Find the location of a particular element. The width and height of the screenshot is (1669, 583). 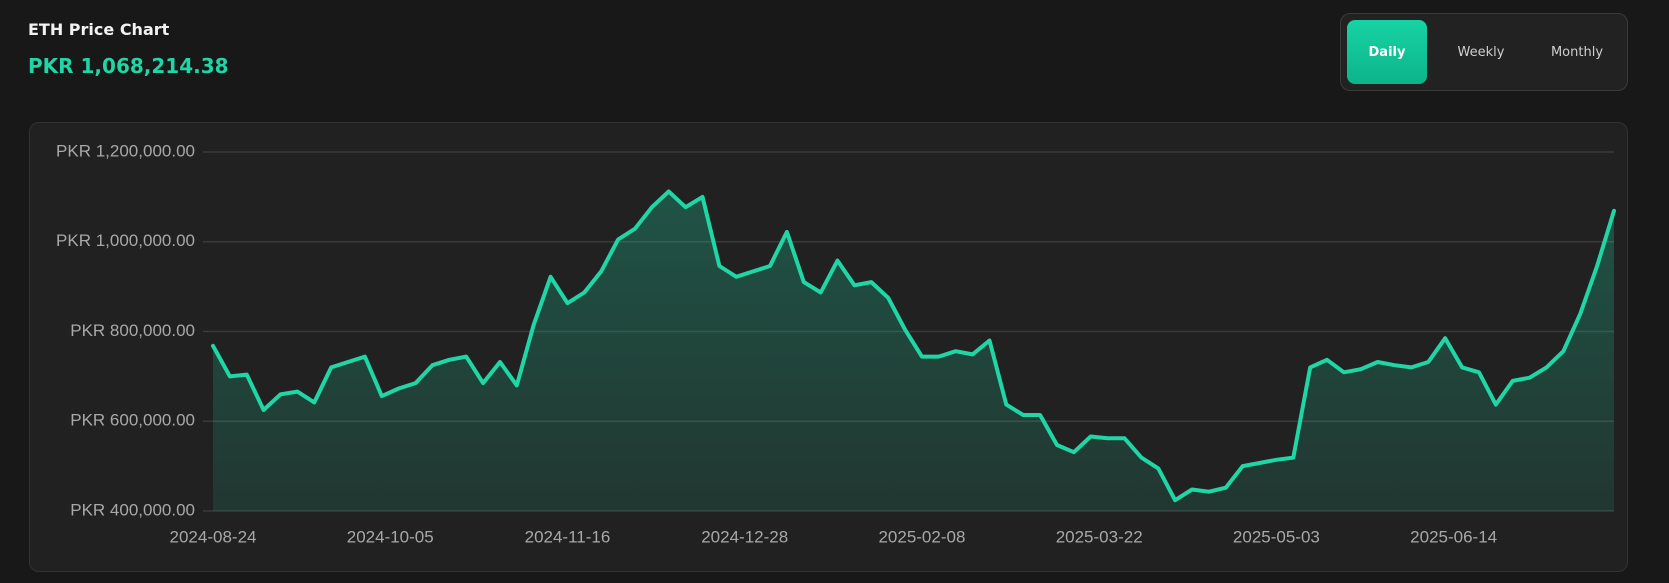

y-tick-label: PKR 400,000.00 is located at coordinates (132, 509).